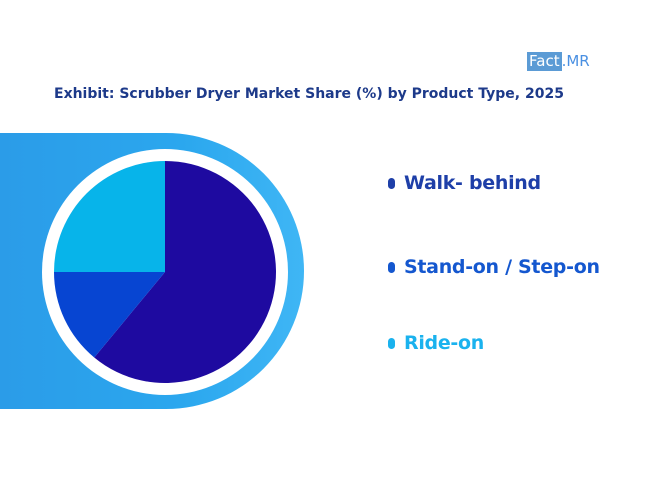 The height and width of the screenshot is (488, 650). I want to click on pie-slice-stand-on-step-on, so click(109, 315).